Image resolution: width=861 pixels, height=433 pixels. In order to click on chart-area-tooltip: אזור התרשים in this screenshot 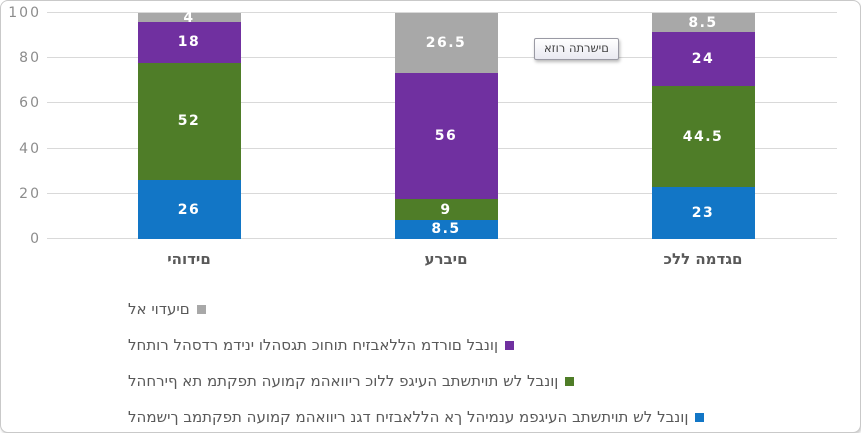, I will do `click(576, 49)`.